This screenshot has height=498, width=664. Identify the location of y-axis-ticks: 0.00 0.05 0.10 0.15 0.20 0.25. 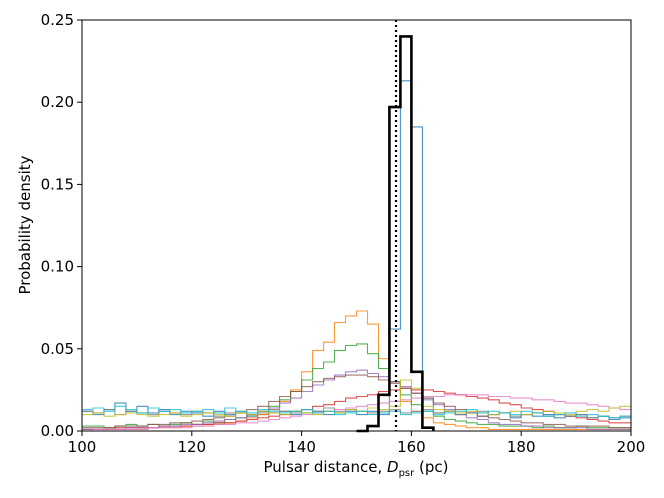
(61, 225).